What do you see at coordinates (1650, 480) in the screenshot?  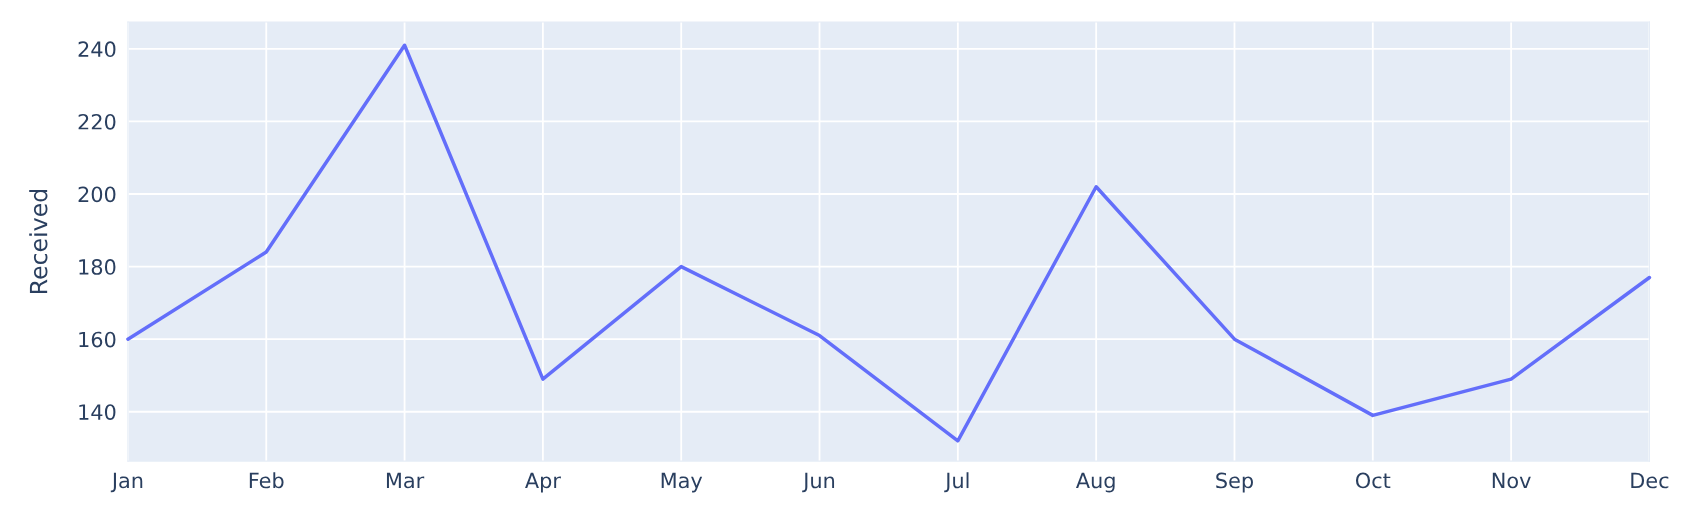 I see `x-tick-label: Dec` at bounding box center [1650, 480].